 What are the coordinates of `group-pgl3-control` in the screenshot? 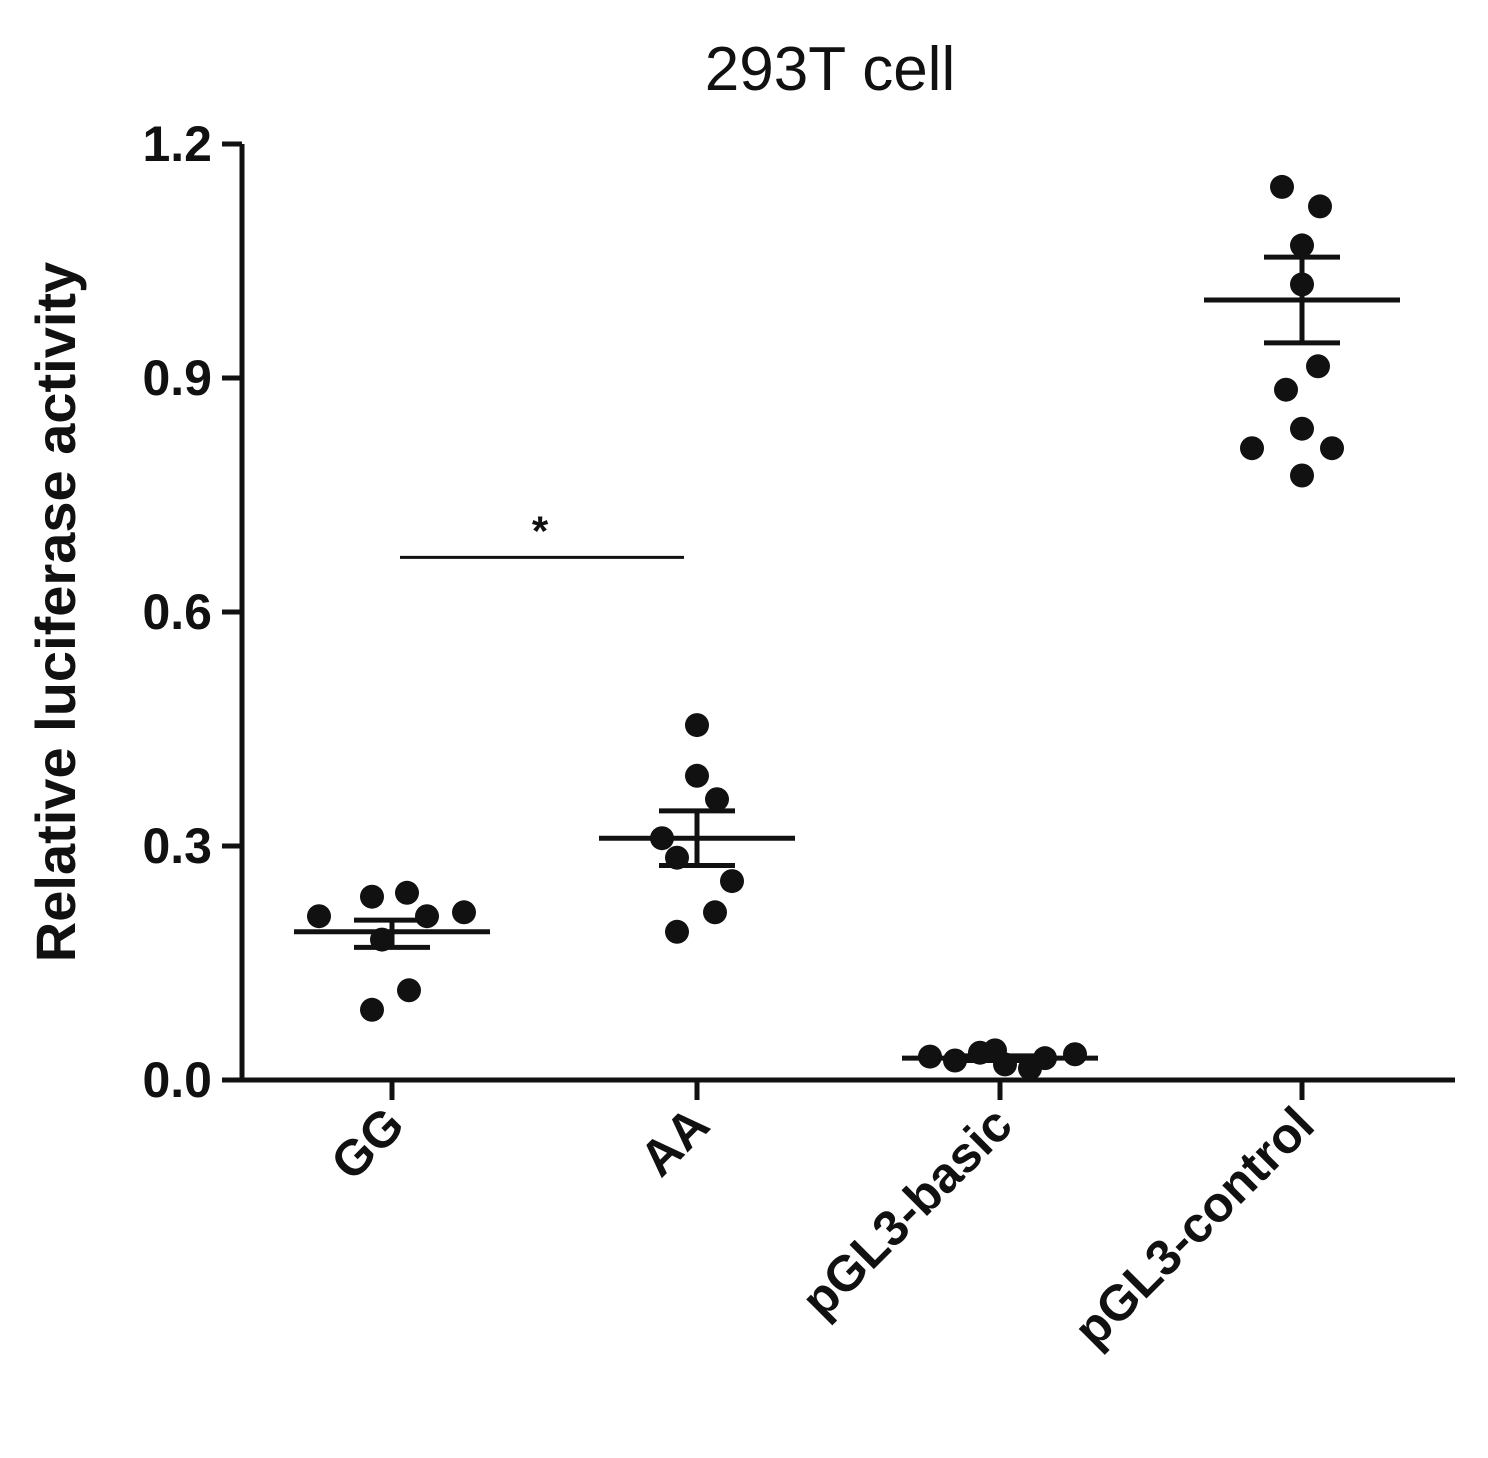 It's located at (1302, 331).